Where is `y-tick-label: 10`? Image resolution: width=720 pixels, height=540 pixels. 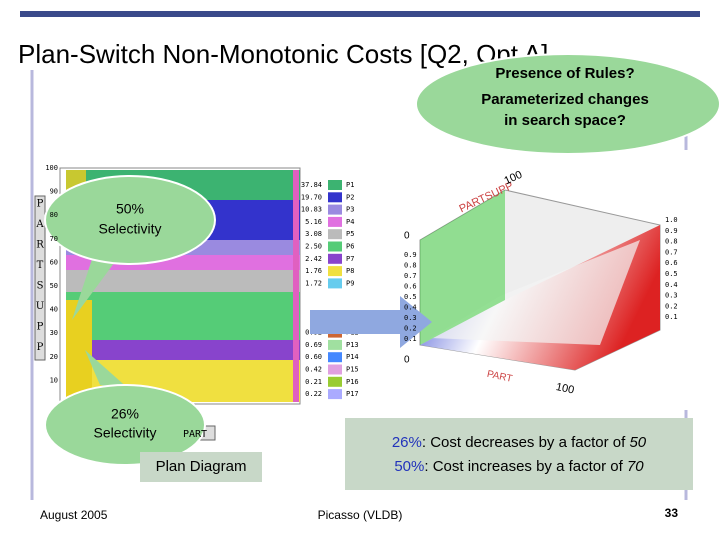
y-tick-label: 10 is located at coordinates (54, 380).